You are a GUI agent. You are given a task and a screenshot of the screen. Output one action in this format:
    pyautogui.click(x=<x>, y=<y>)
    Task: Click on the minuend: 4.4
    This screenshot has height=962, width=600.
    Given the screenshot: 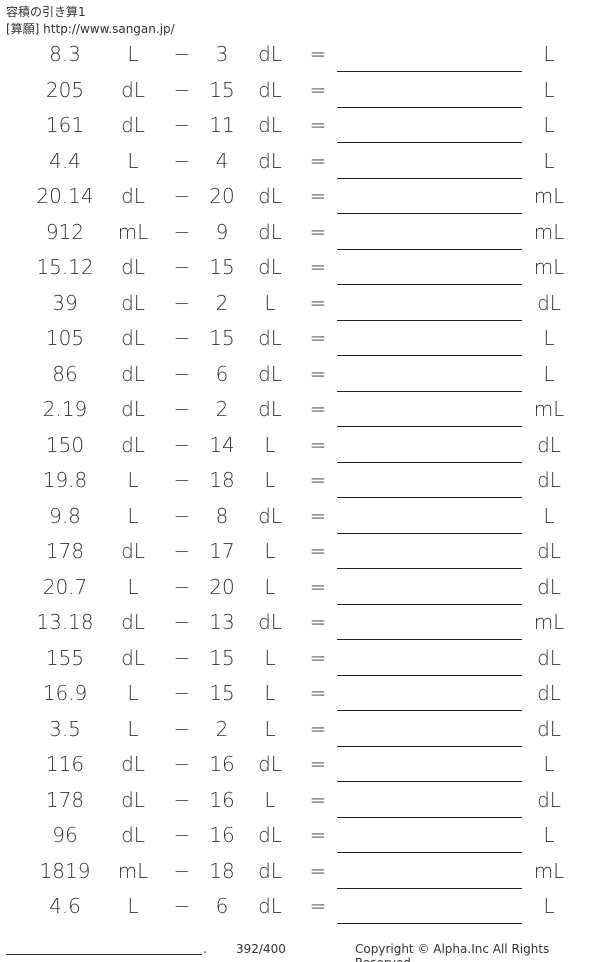 What is the action you would take?
    pyautogui.click(x=65, y=160)
    